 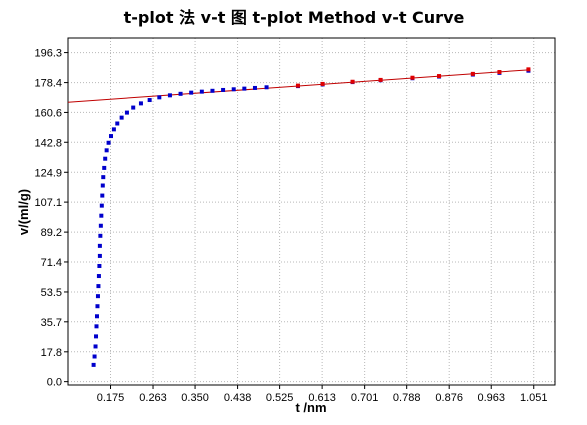 What do you see at coordinates (280, 398) in the screenshot?
I see `x-tick-label: 0.525` at bounding box center [280, 398].